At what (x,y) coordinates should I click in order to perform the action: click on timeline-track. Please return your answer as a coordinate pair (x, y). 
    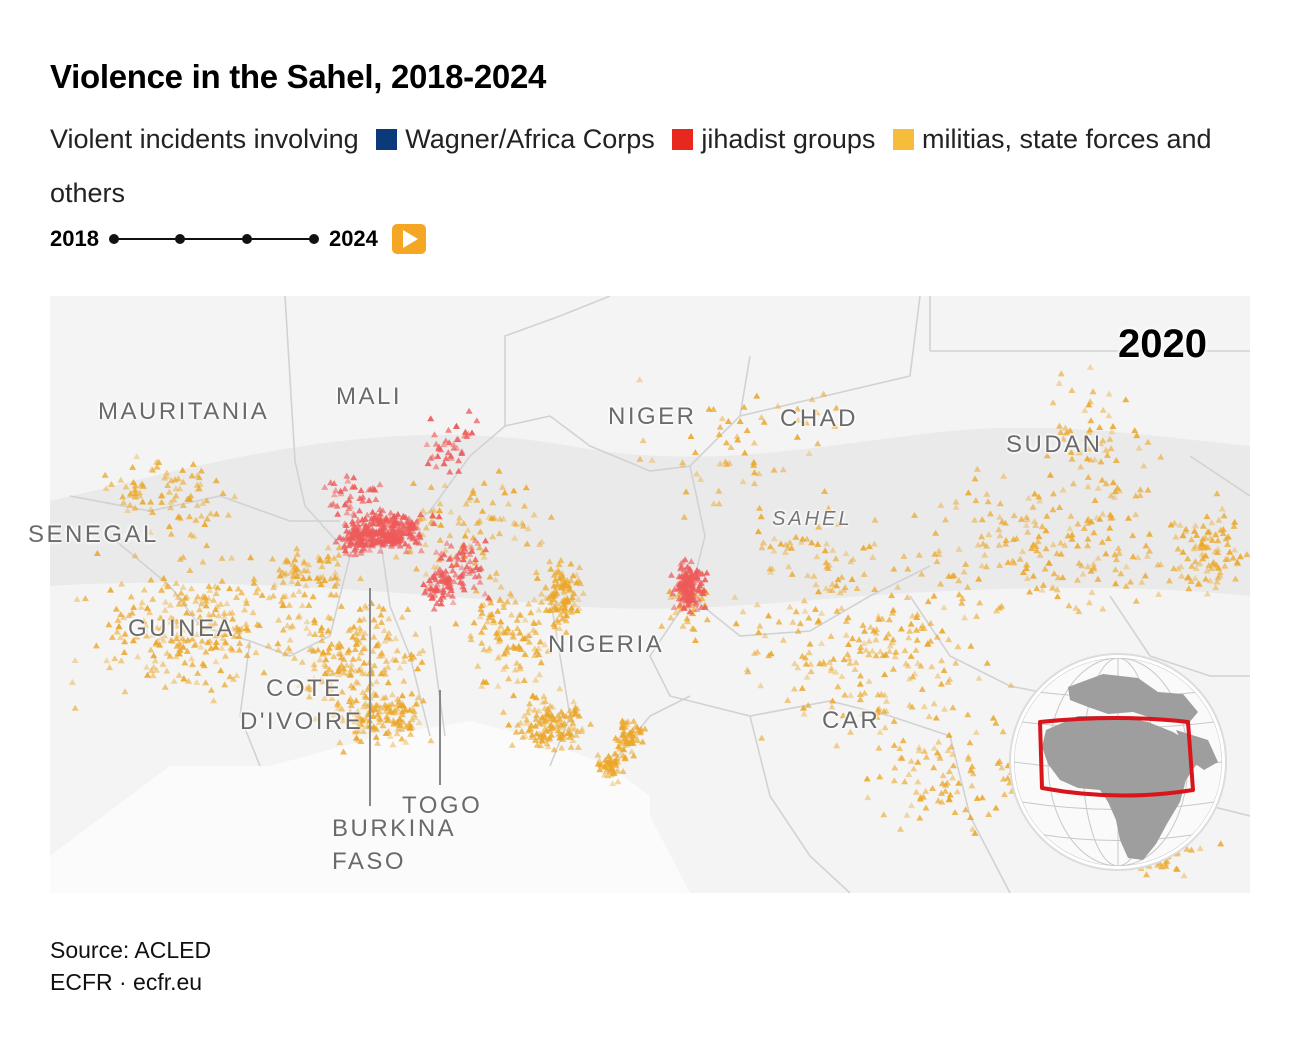
    Looking at the image, I should click on (213, 239).